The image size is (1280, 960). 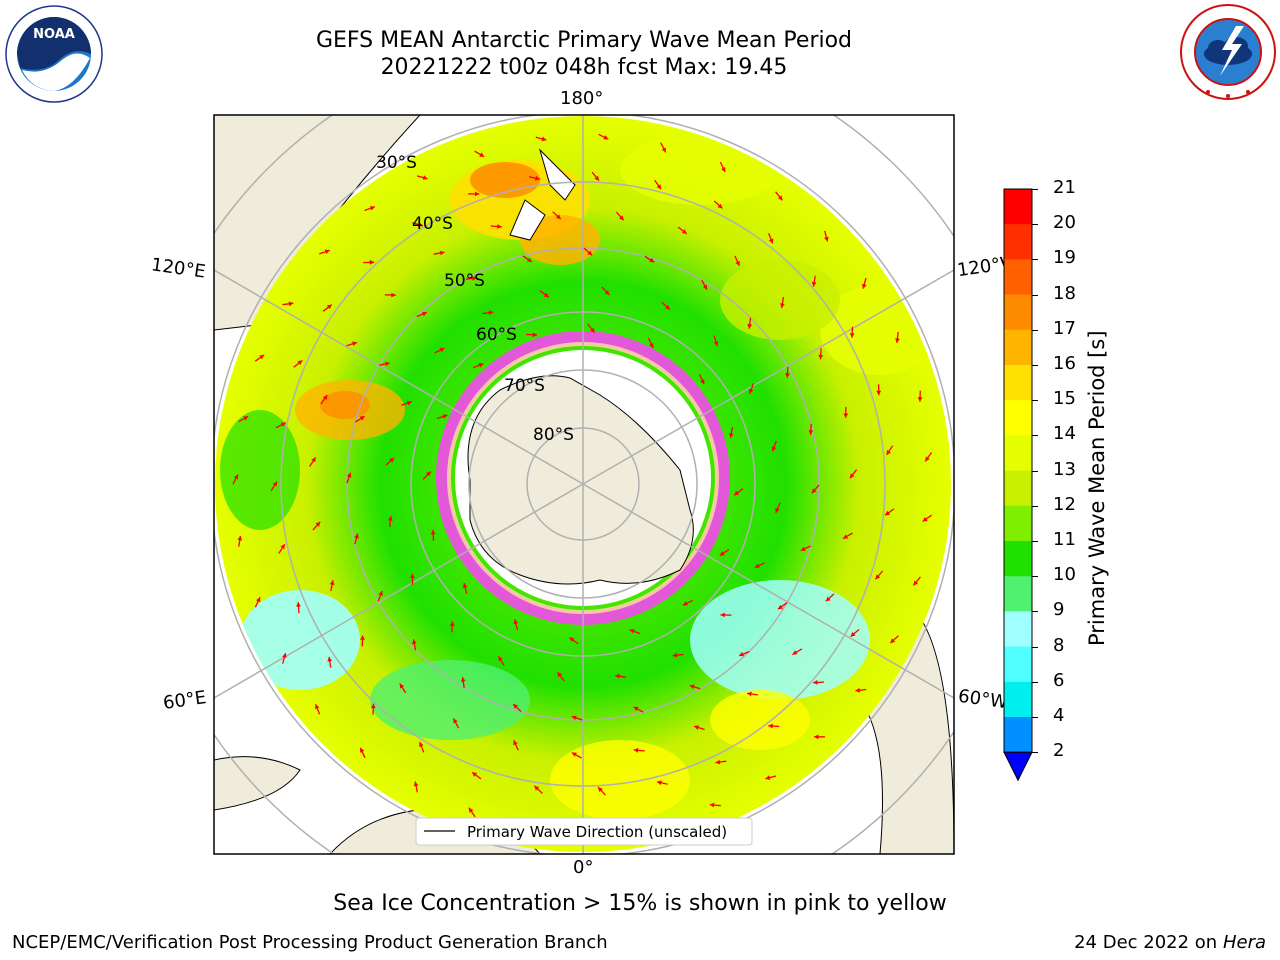 What do you see at coordinates (1059, 645) in the screenshot?
I see `colorbar-tick-label: 8` at bounding box center [1059, 645].